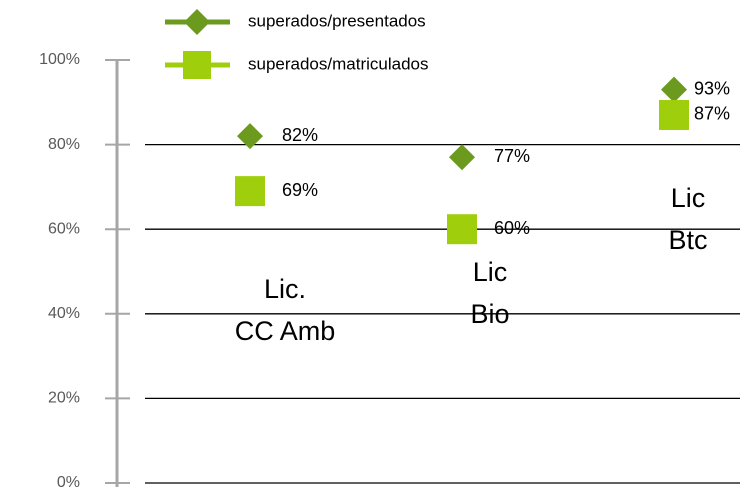  What do you see at coordinates (64, 398) in the screenshot?
I see `y-tick-label: 20%` at bounding box center [64, 398].